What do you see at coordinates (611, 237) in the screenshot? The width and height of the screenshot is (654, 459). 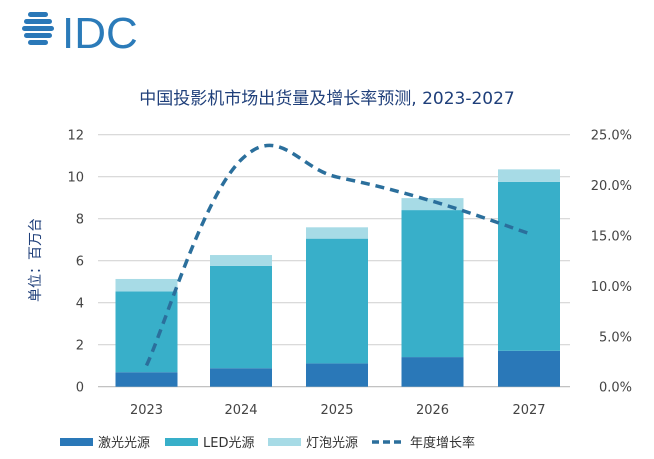 I see `y2-tick-label: 15.0%` at bounding box center [611, 237].